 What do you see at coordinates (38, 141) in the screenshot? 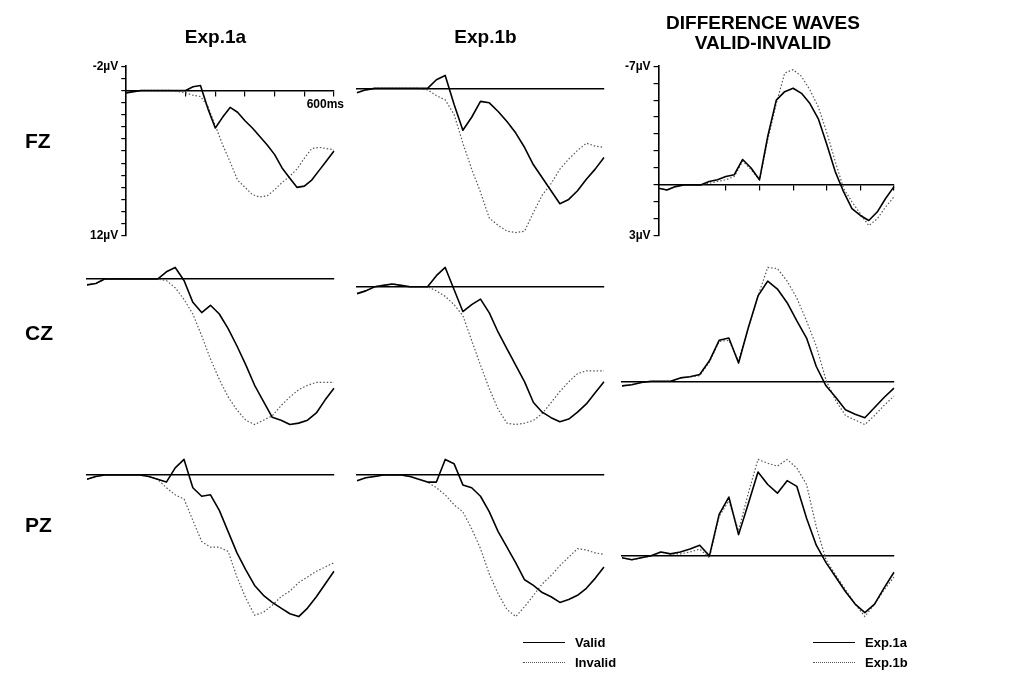
I see `y-axis-title: FZ` at bounding box center [38, 141].